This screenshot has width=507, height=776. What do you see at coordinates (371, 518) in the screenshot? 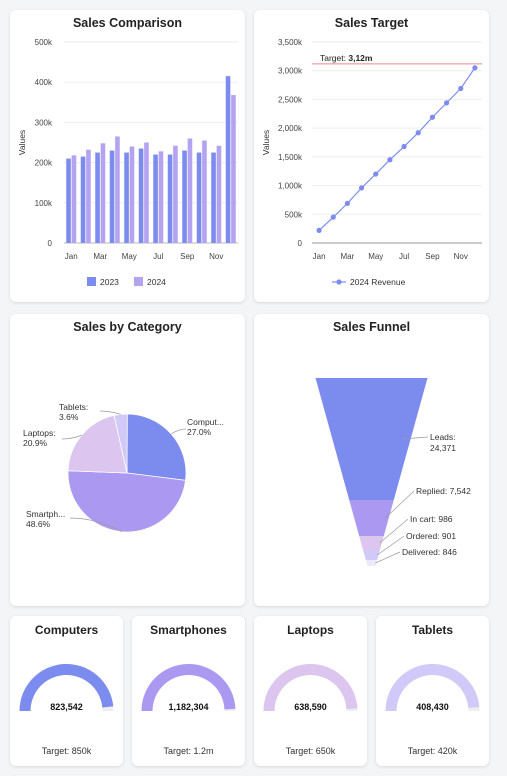
I see `funnel-stage-replied` at bounding box center [371, 518].